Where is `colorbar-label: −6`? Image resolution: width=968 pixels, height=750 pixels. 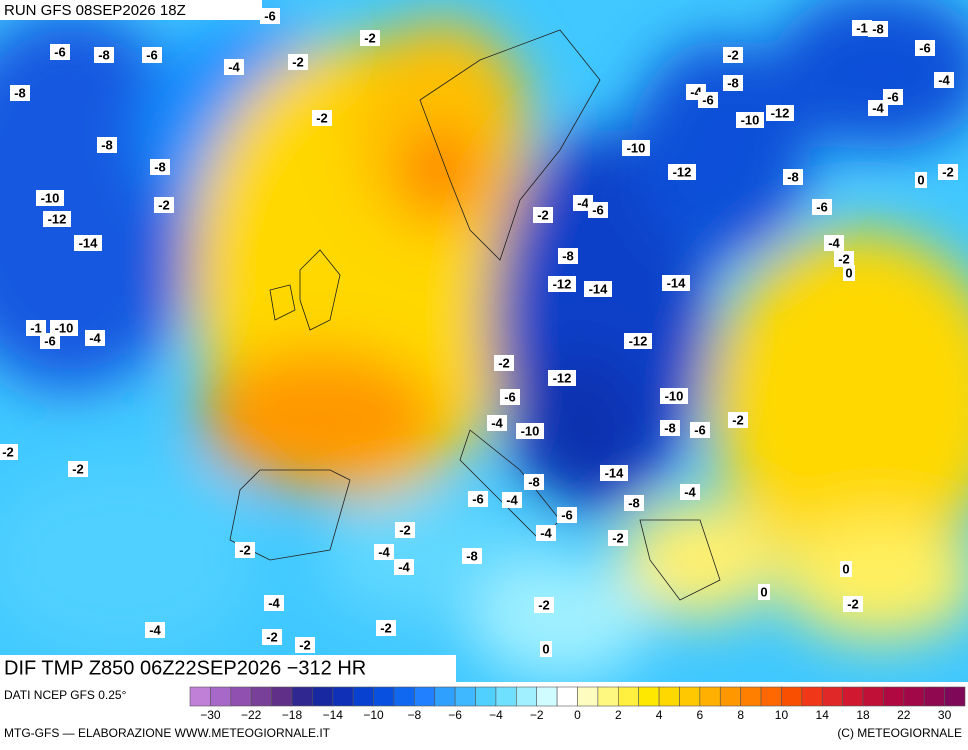
colorbar-label: −6 is located at coordinates (455, 715).